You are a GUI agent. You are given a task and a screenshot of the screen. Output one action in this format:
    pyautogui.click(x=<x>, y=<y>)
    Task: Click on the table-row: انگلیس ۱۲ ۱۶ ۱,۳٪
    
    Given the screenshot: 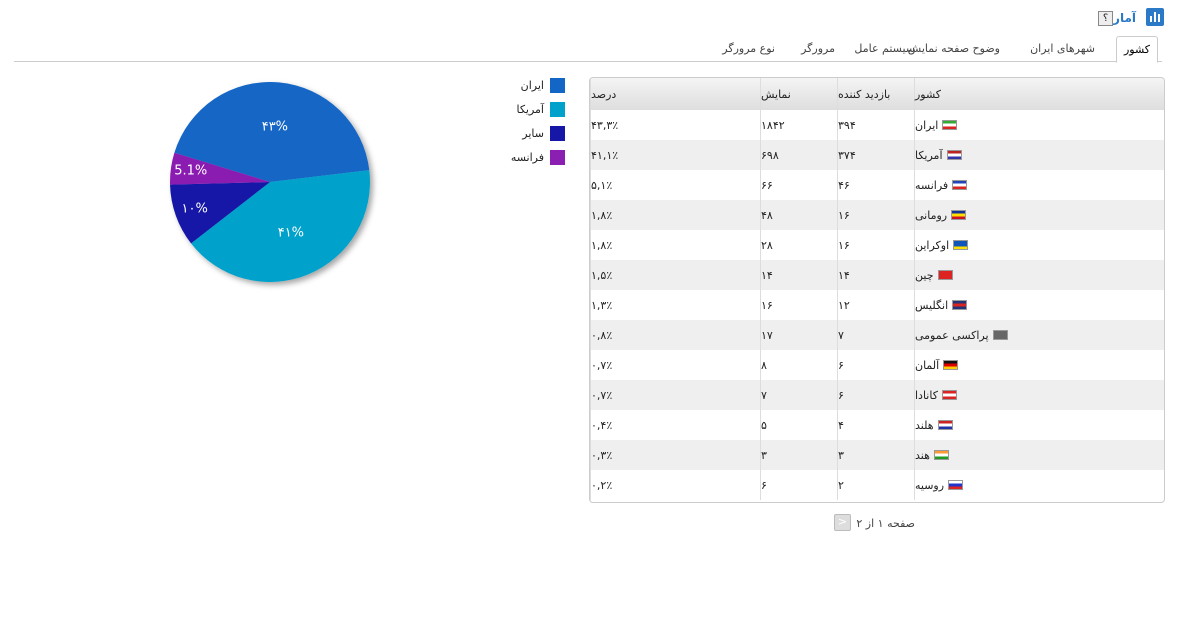 What is the action you would take?
    pyautogui.click(x=877, y=305)
    